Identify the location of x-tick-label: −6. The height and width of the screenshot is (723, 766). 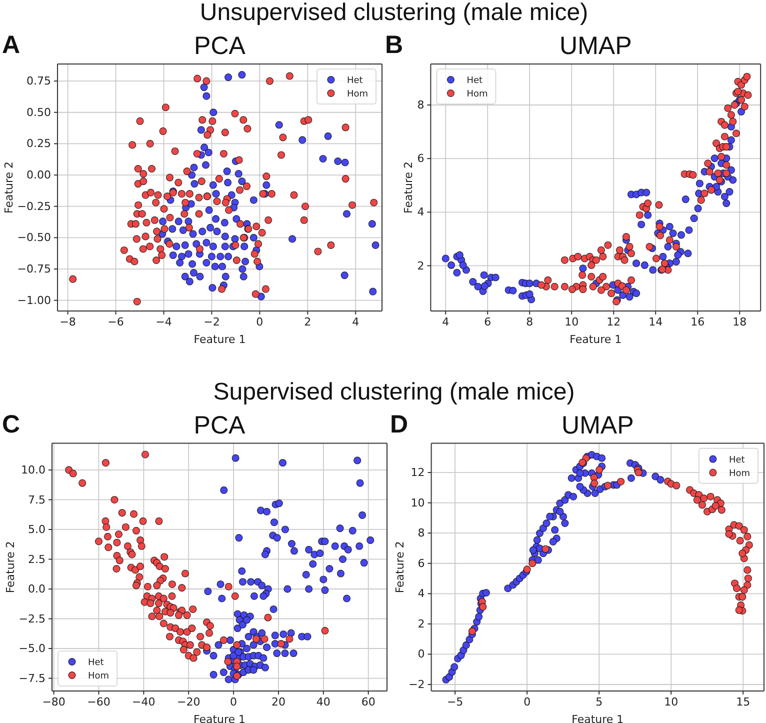
(116, 321).